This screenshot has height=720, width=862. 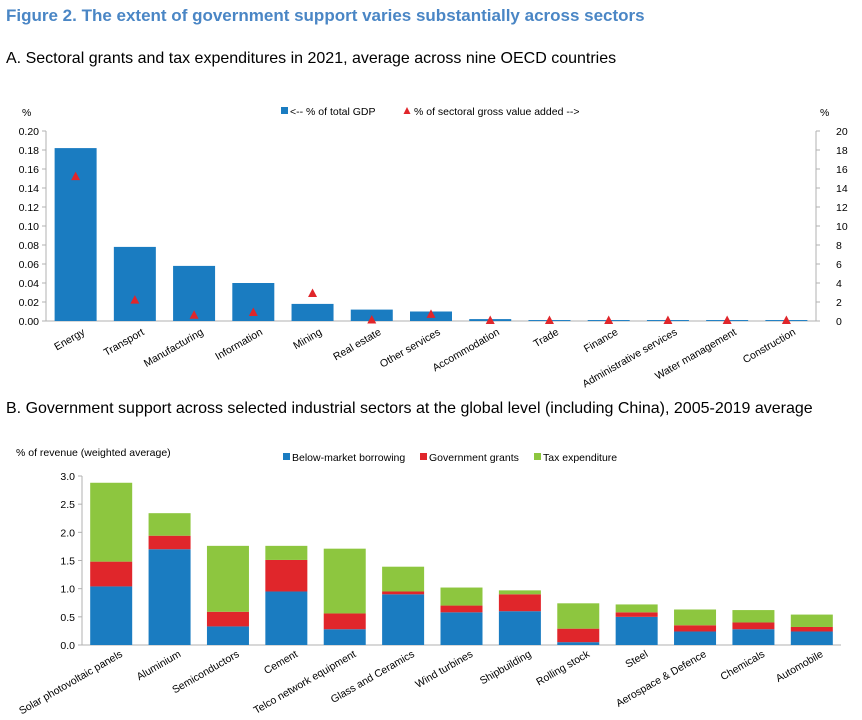 What do you see at coordinates (461, 628) in the screenshot?
I see `bar-below-market-borrowing-wind-turbines` at bounding box center [461, 628].